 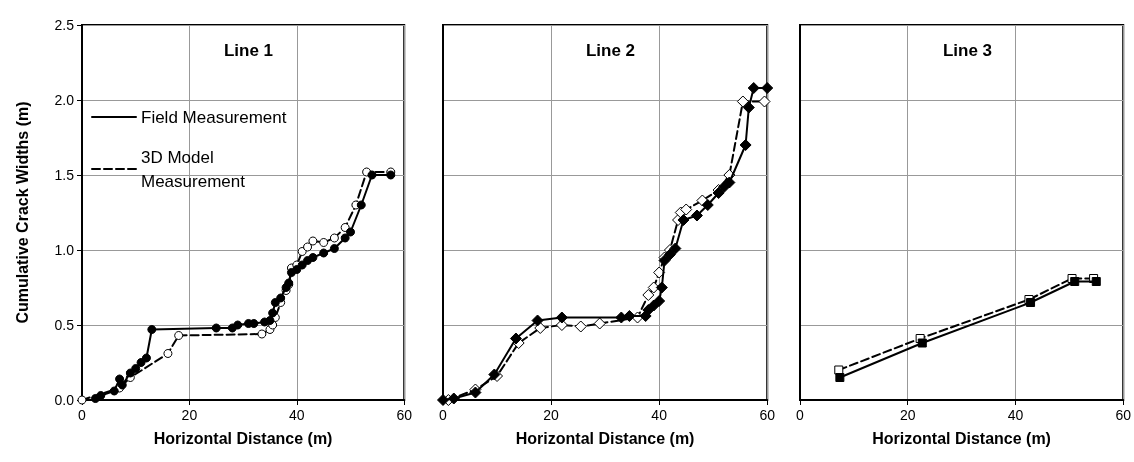 What do you see at coordinates (64, 325) in the screenshot?
I see `y-tick-label: 0.5` at bounding box center [64, 325].